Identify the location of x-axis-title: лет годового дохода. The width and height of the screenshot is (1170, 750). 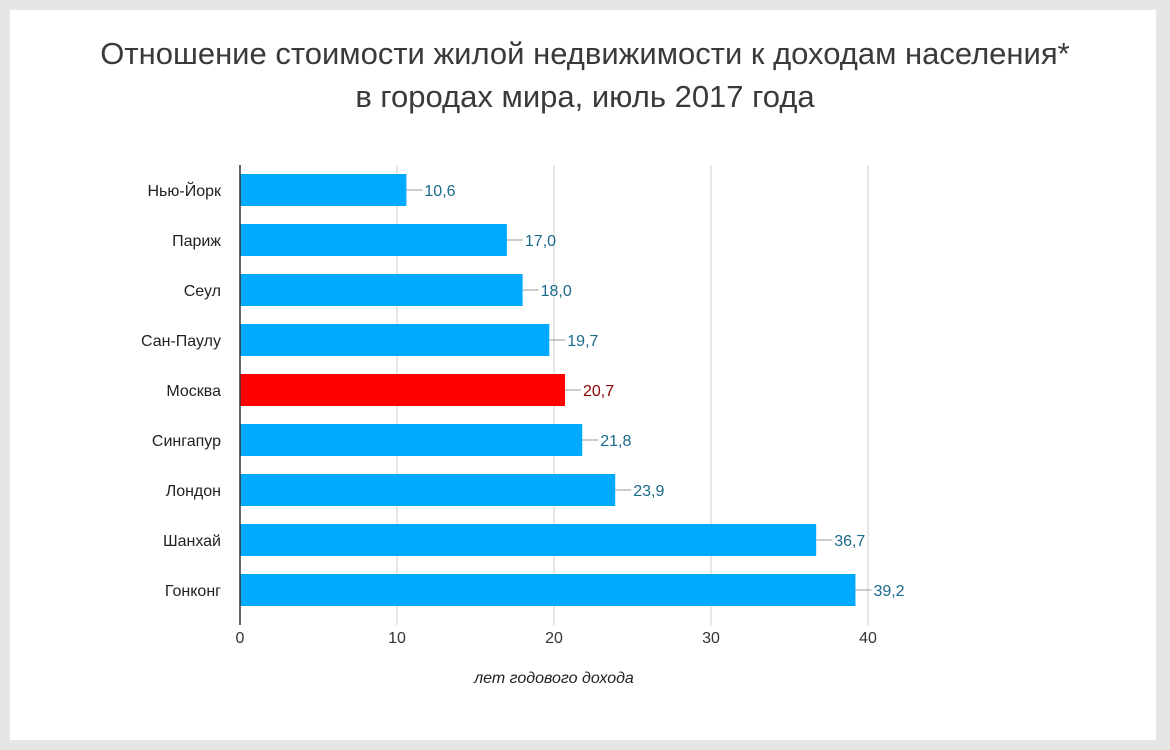
(553, 678).